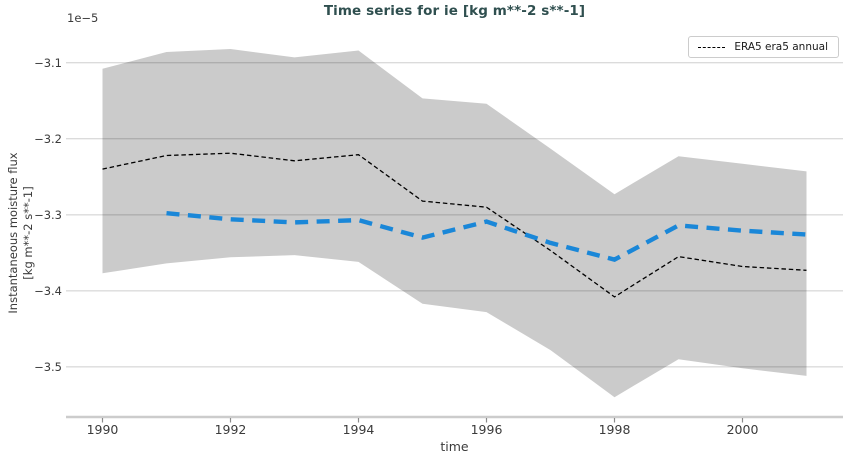 This screenshot has height=457, width=843. I want to click on blue-dashed-line, so click(486, 236).